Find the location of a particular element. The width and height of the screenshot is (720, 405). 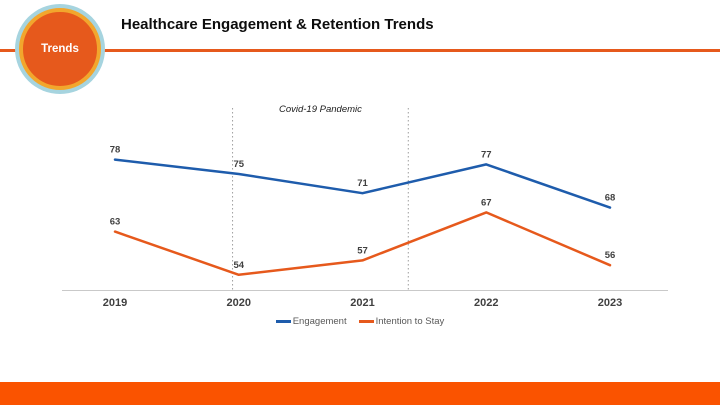

annotation-label: Covid-19 Pandemic is located at coordinates (320, 109).